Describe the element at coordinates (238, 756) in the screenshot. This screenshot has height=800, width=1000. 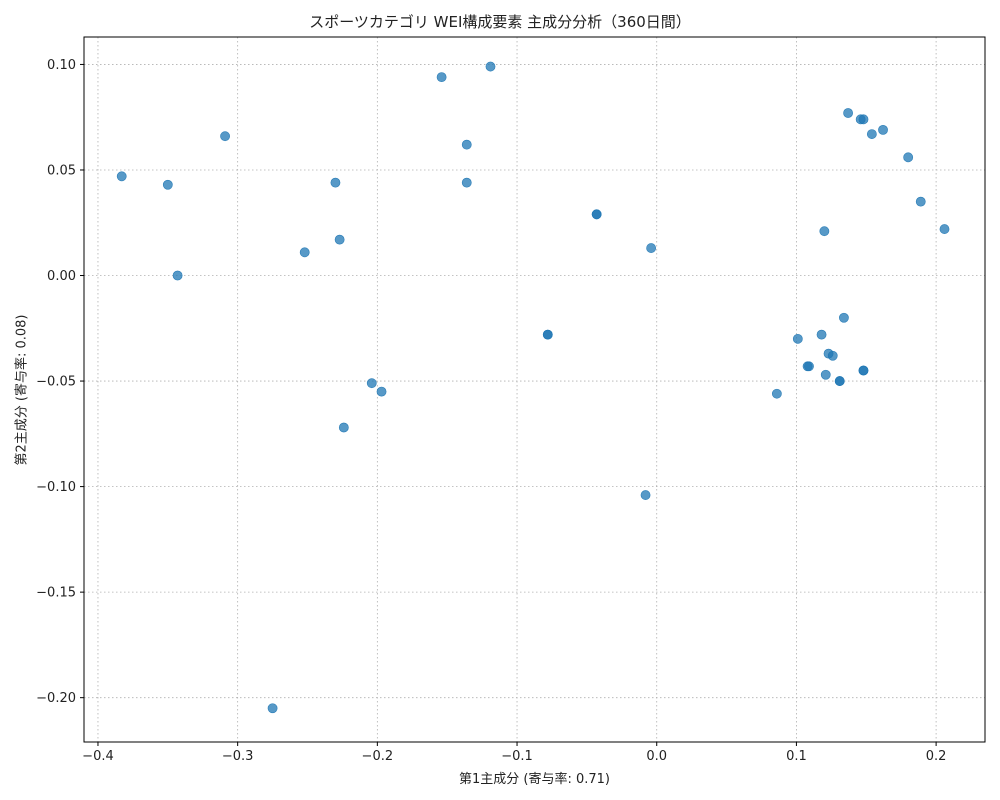
I see `x-tick-label: −0.3` at that location.